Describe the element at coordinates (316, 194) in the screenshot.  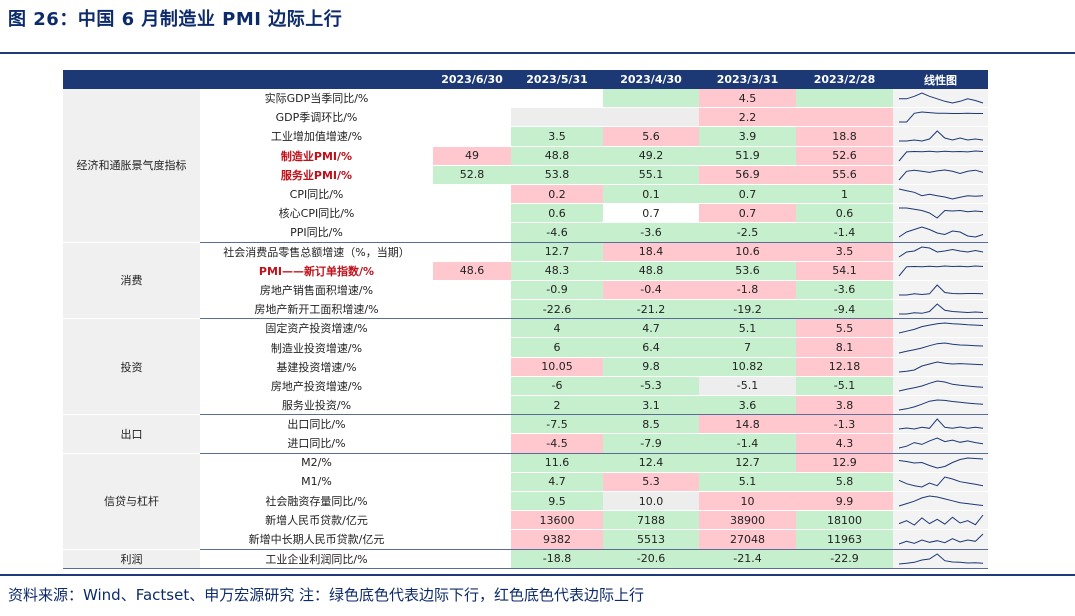
I see `indicator-label: CPI同比/%` at that location.